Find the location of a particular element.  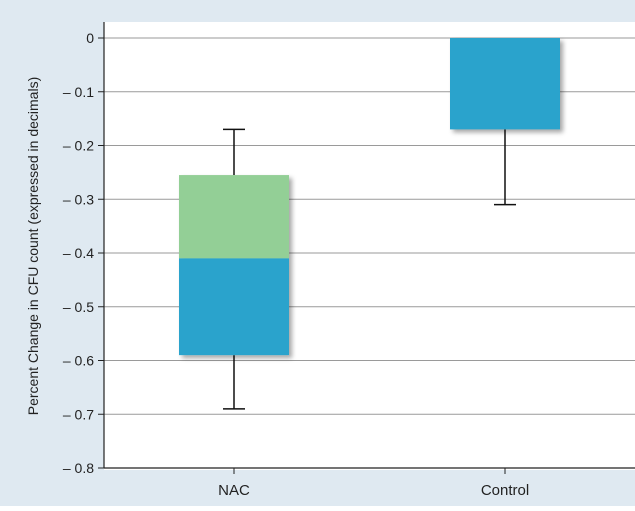

y-tick-label: – 0.1 is located at coordinates (78, 92).